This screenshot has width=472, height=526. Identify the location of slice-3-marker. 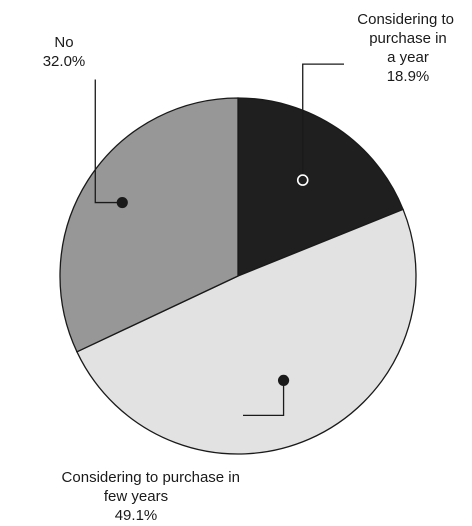
(122, 202).